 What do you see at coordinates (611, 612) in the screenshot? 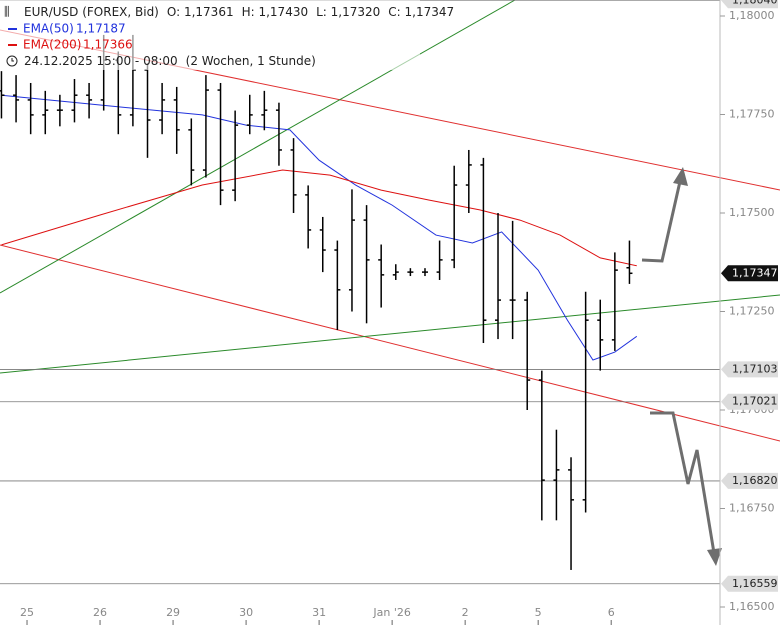
I see `x-tick-label: 6` at bounding box center [611, 612].